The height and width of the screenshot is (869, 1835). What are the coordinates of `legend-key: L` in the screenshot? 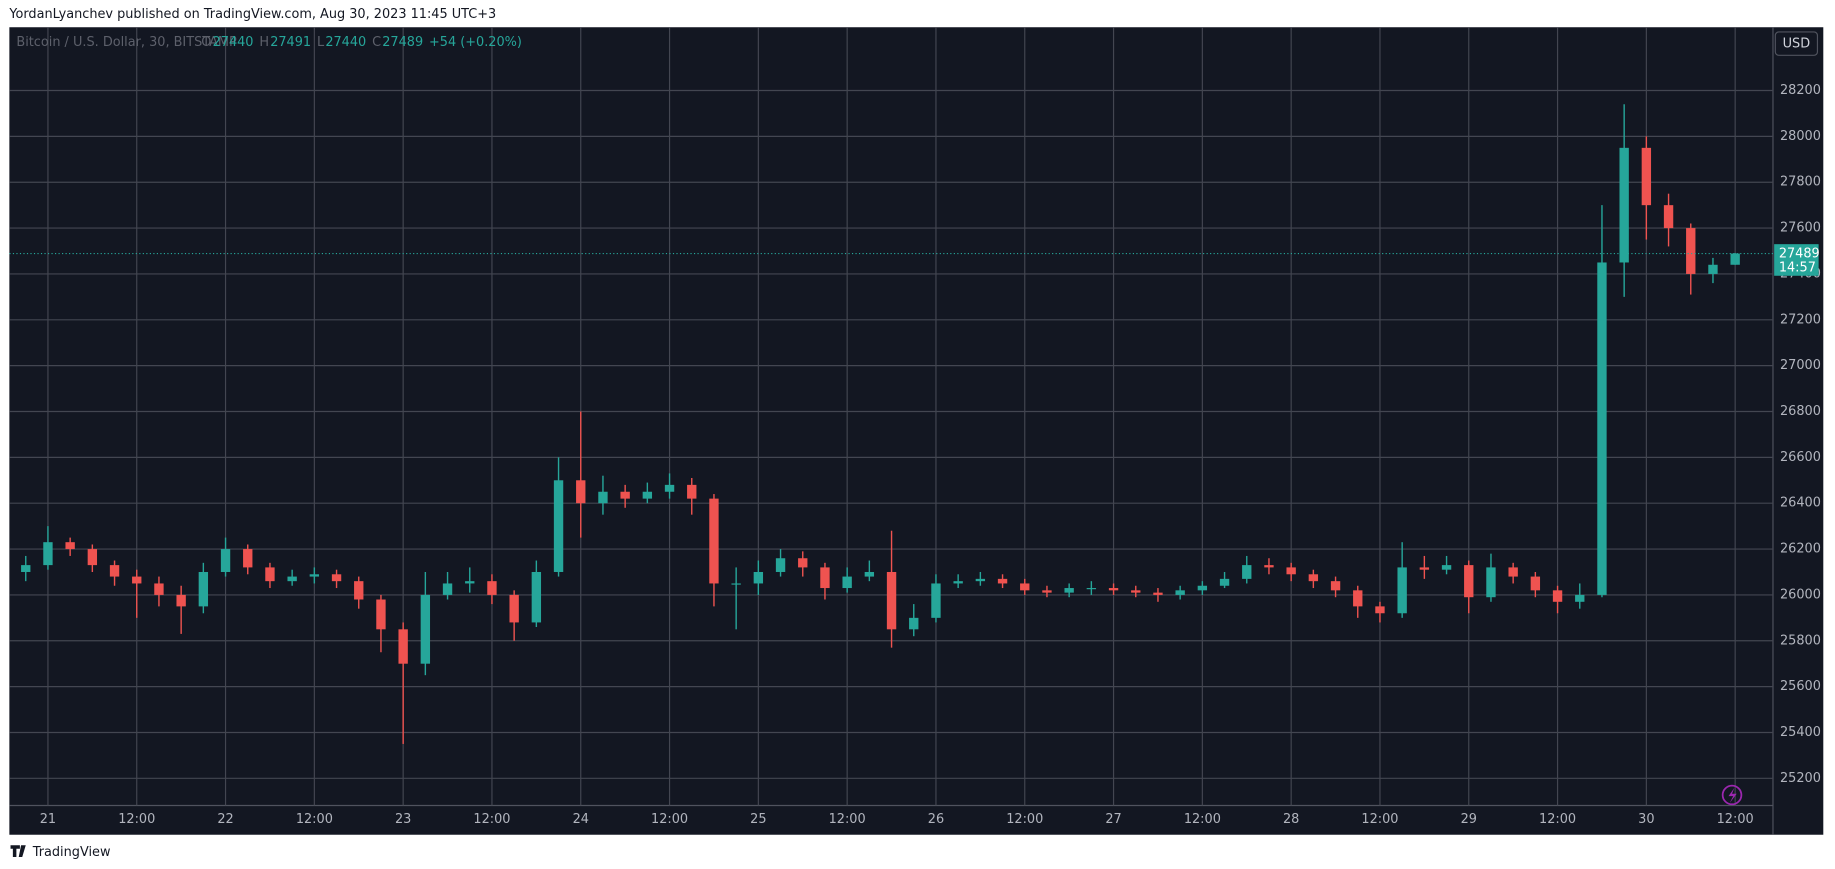 It's located at (321, 42).